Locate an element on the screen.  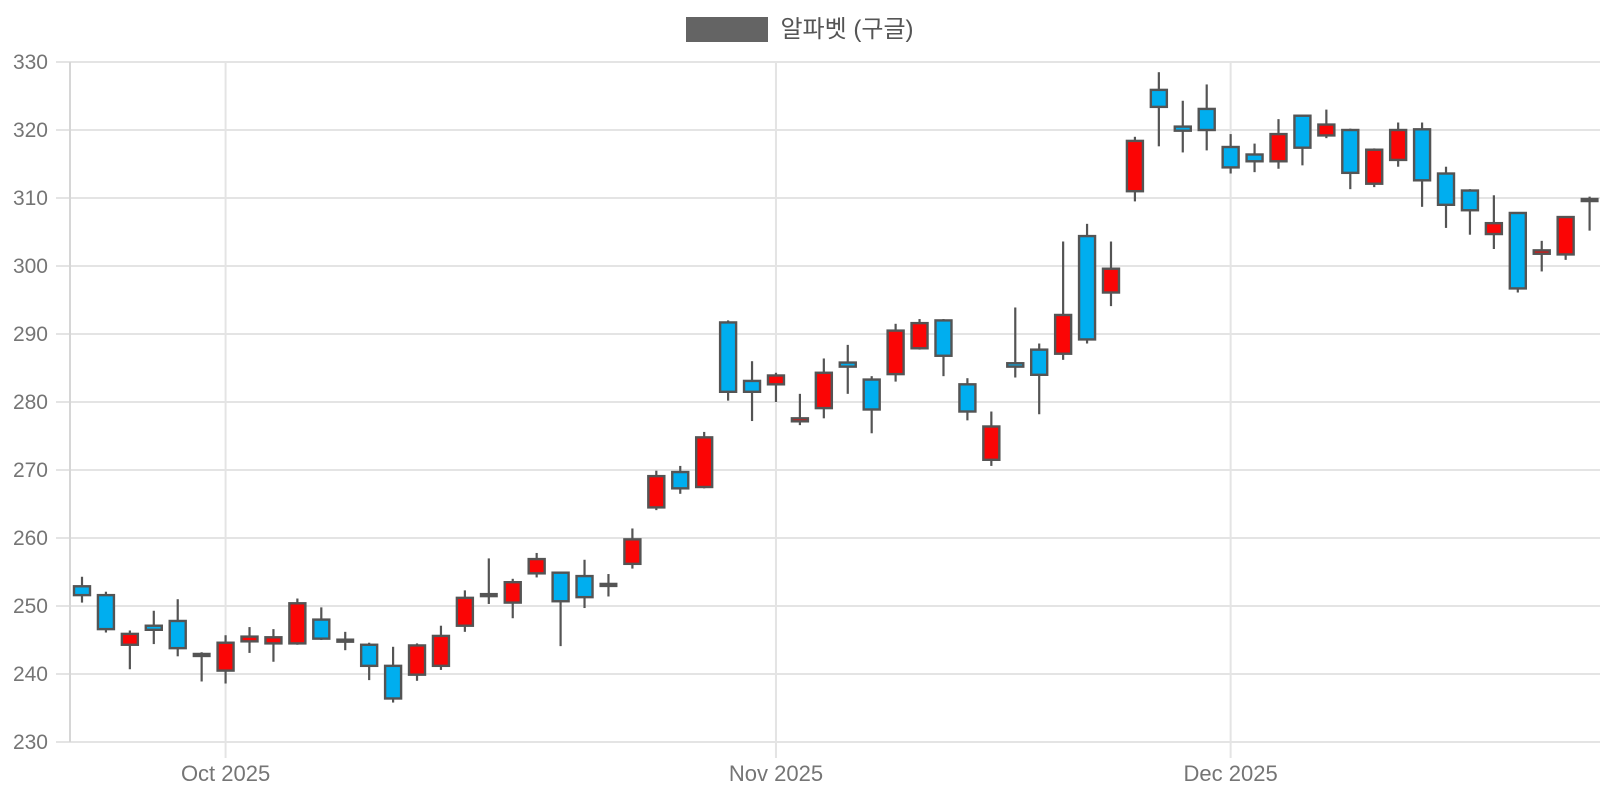
y-axis-label: 330 is located at coordinates (30, 62).